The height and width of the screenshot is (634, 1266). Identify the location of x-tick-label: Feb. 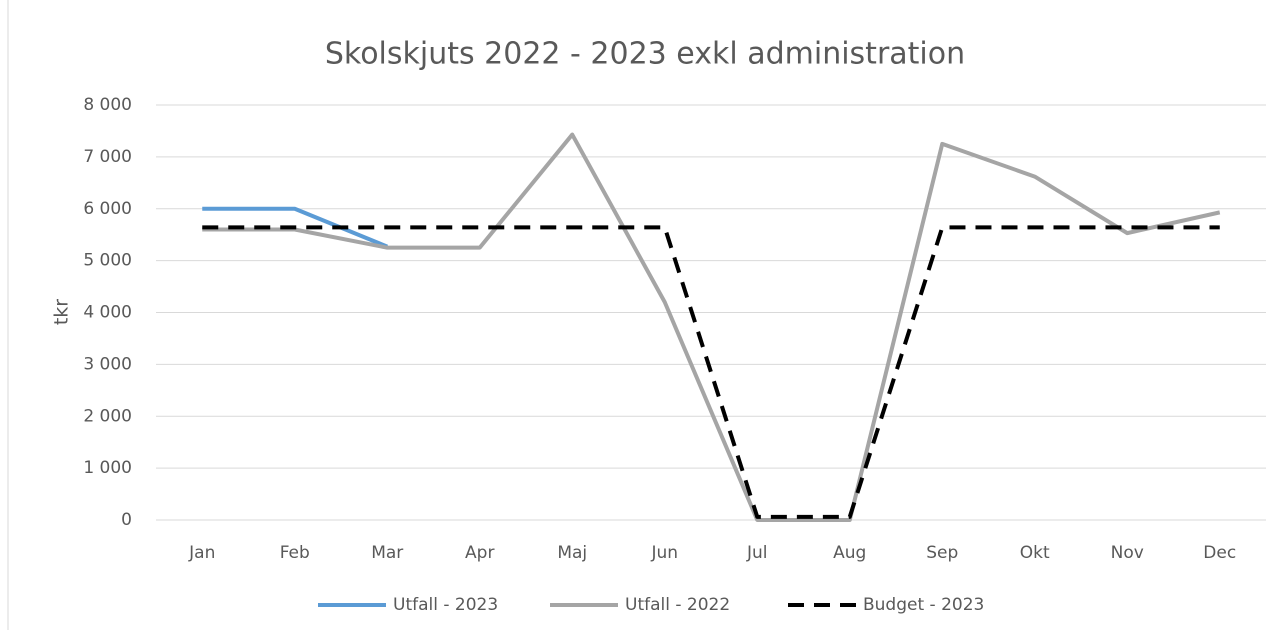
(295, 553).